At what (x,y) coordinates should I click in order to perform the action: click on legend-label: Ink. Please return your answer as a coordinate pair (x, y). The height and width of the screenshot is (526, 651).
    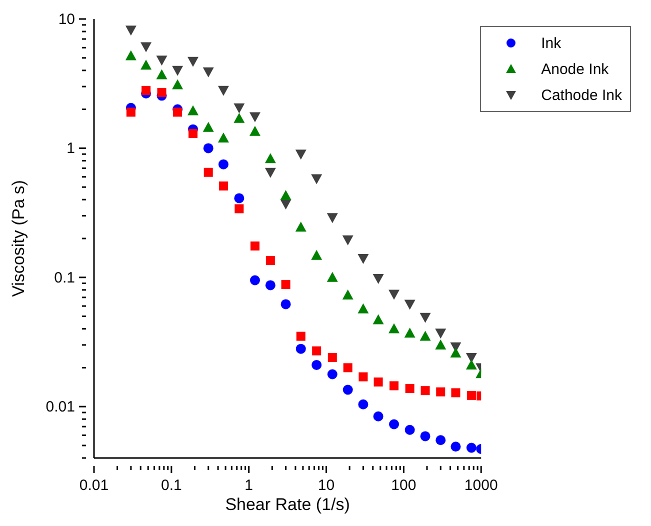
    Looking at the image, I should click on (551, 43).